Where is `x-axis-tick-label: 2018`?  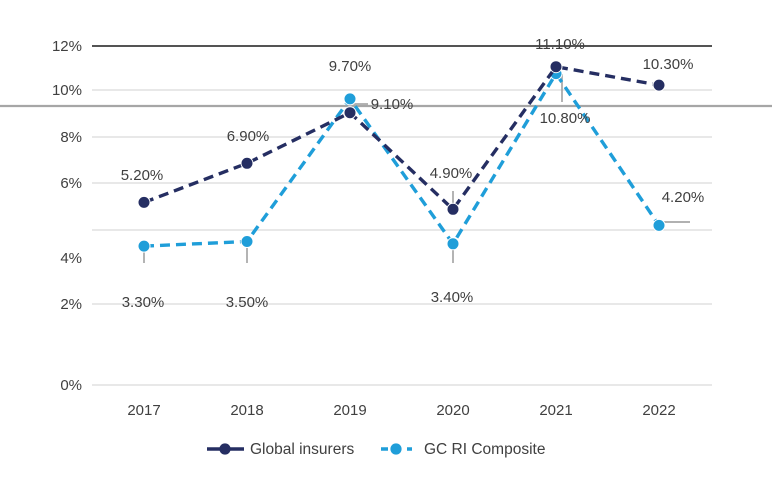 x-axis-tick-label: 2018 is located at coordinates (246, 410).